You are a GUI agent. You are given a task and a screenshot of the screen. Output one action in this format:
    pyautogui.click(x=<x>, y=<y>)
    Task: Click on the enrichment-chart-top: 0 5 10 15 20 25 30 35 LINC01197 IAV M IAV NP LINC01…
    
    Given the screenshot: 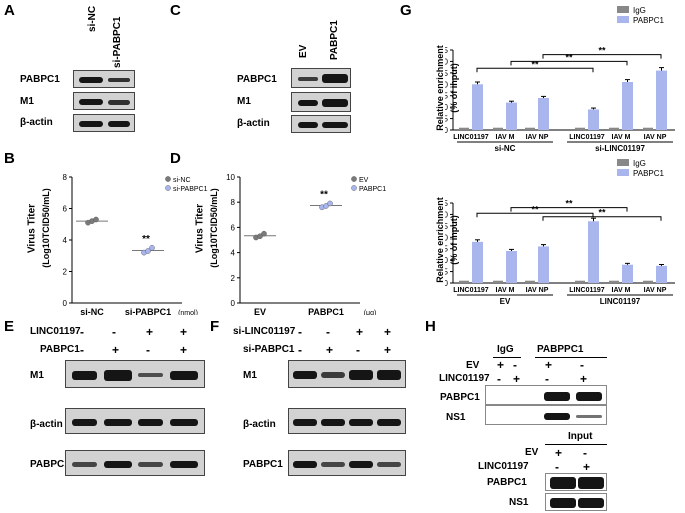 What is the action you would take?
    pyautogui.click(x=560, y=79)
    